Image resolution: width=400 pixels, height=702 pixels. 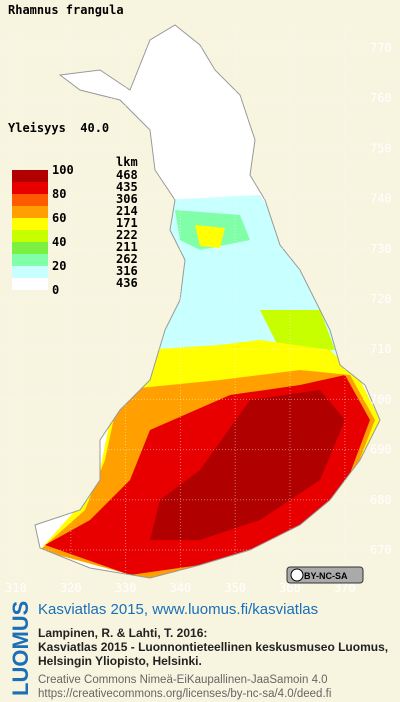 What do you see at coordinates (127, 271) in the screenshot?
I see `count: 316` at bounding box center [127, 271].